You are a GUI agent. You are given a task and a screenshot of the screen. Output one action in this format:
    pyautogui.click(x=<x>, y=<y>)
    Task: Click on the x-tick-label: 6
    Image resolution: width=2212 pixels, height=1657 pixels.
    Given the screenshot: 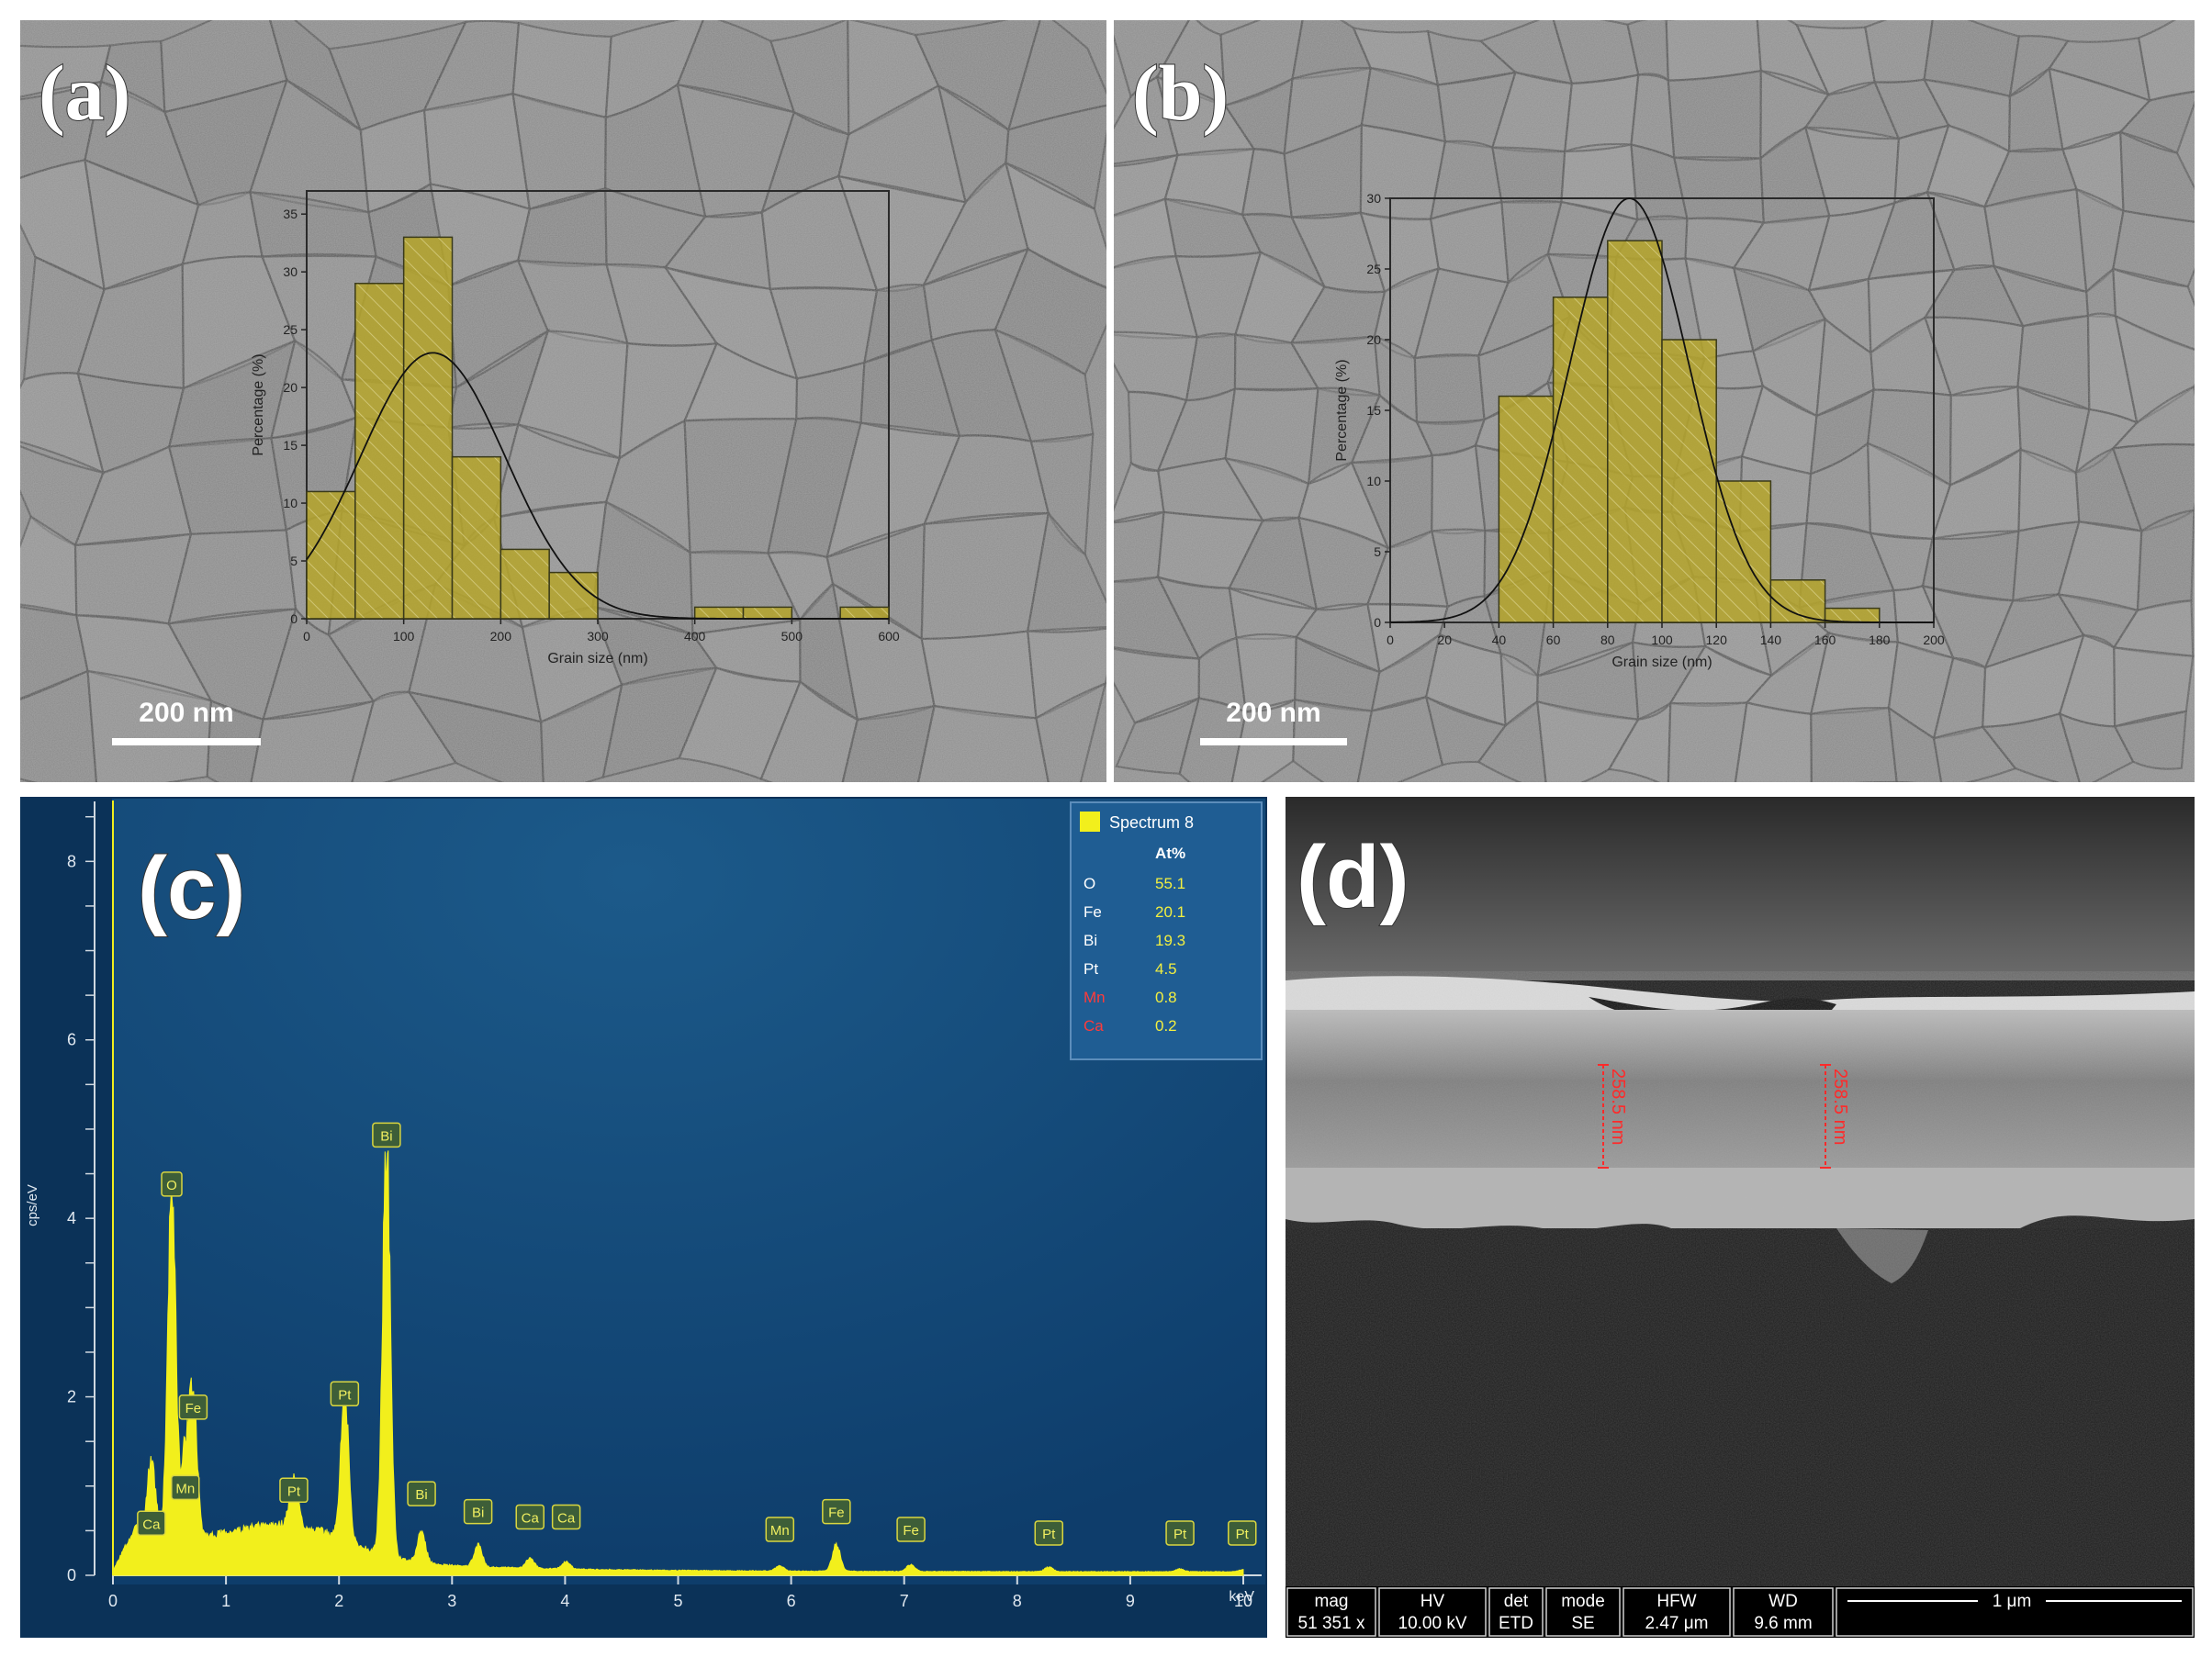 What is the action you would take?
    pyautogui.click(x=792, y=1601)
    